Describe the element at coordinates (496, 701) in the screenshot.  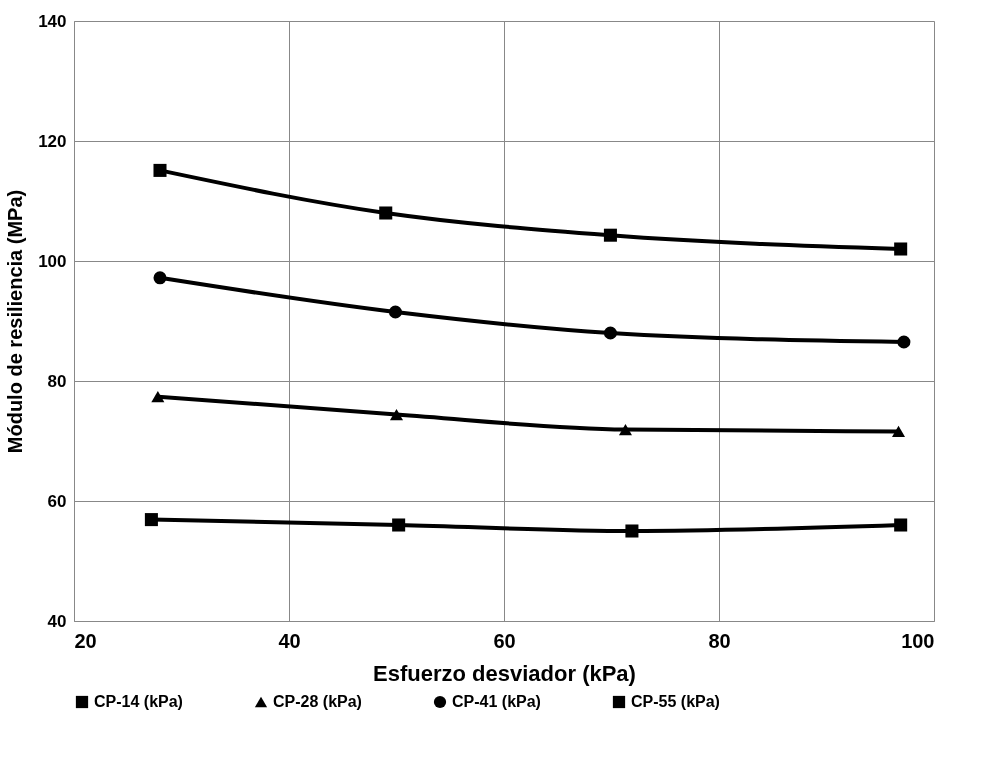
I see `legend-label: CP-41 (kPa)` at that location.